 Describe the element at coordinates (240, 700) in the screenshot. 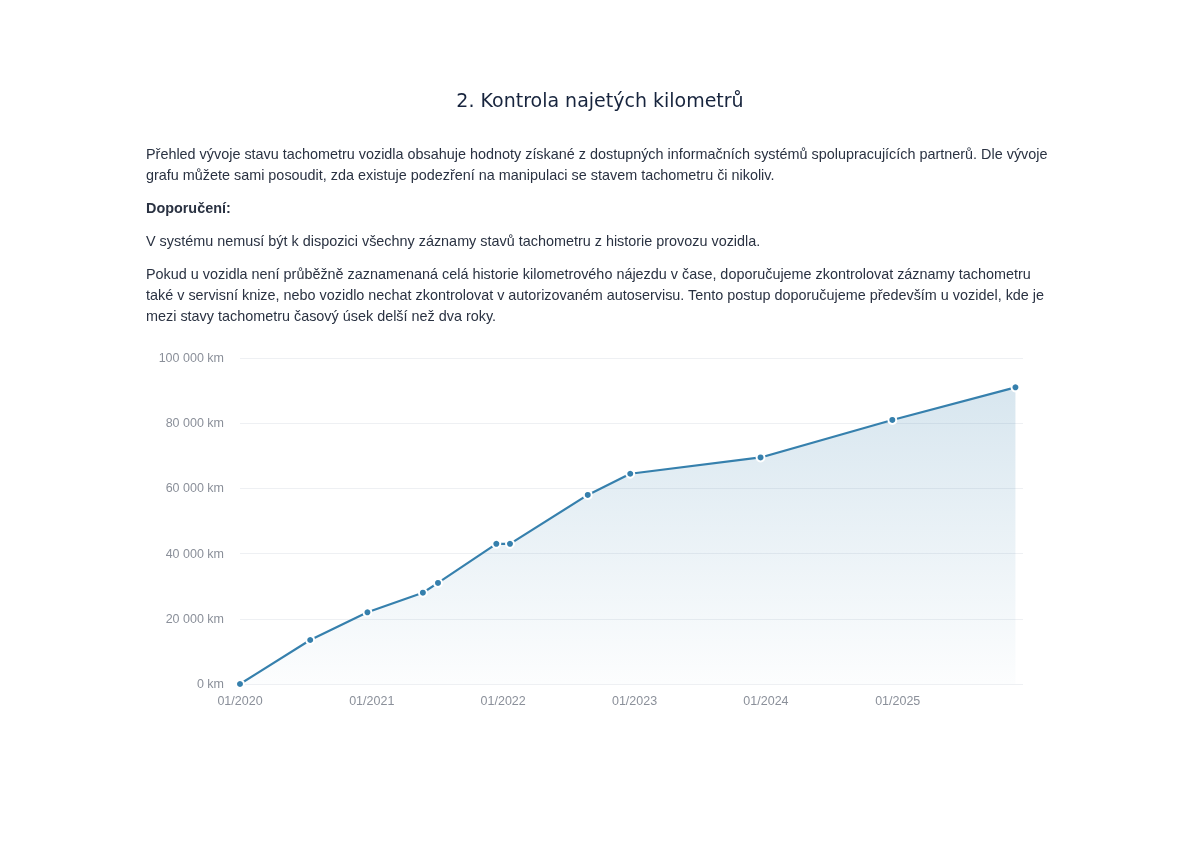

I see `x-tick-label: 01/2020` at that location.